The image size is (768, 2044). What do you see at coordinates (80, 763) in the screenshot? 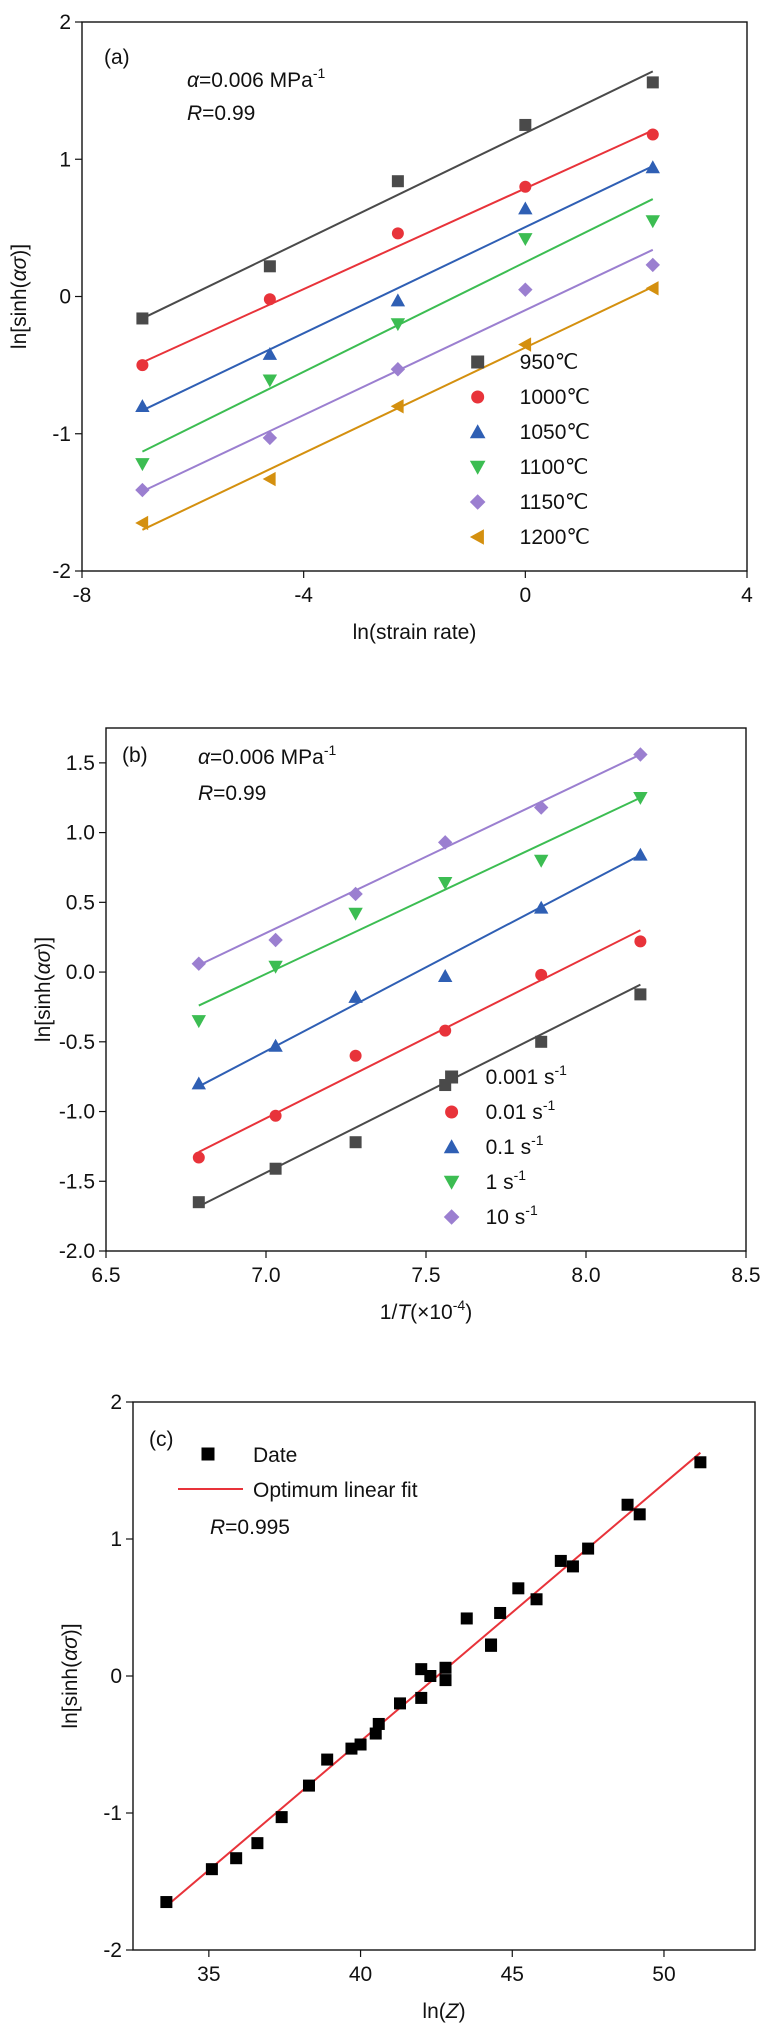
I see `y-tick-label: 1.5` at bounding box center [80, 763].